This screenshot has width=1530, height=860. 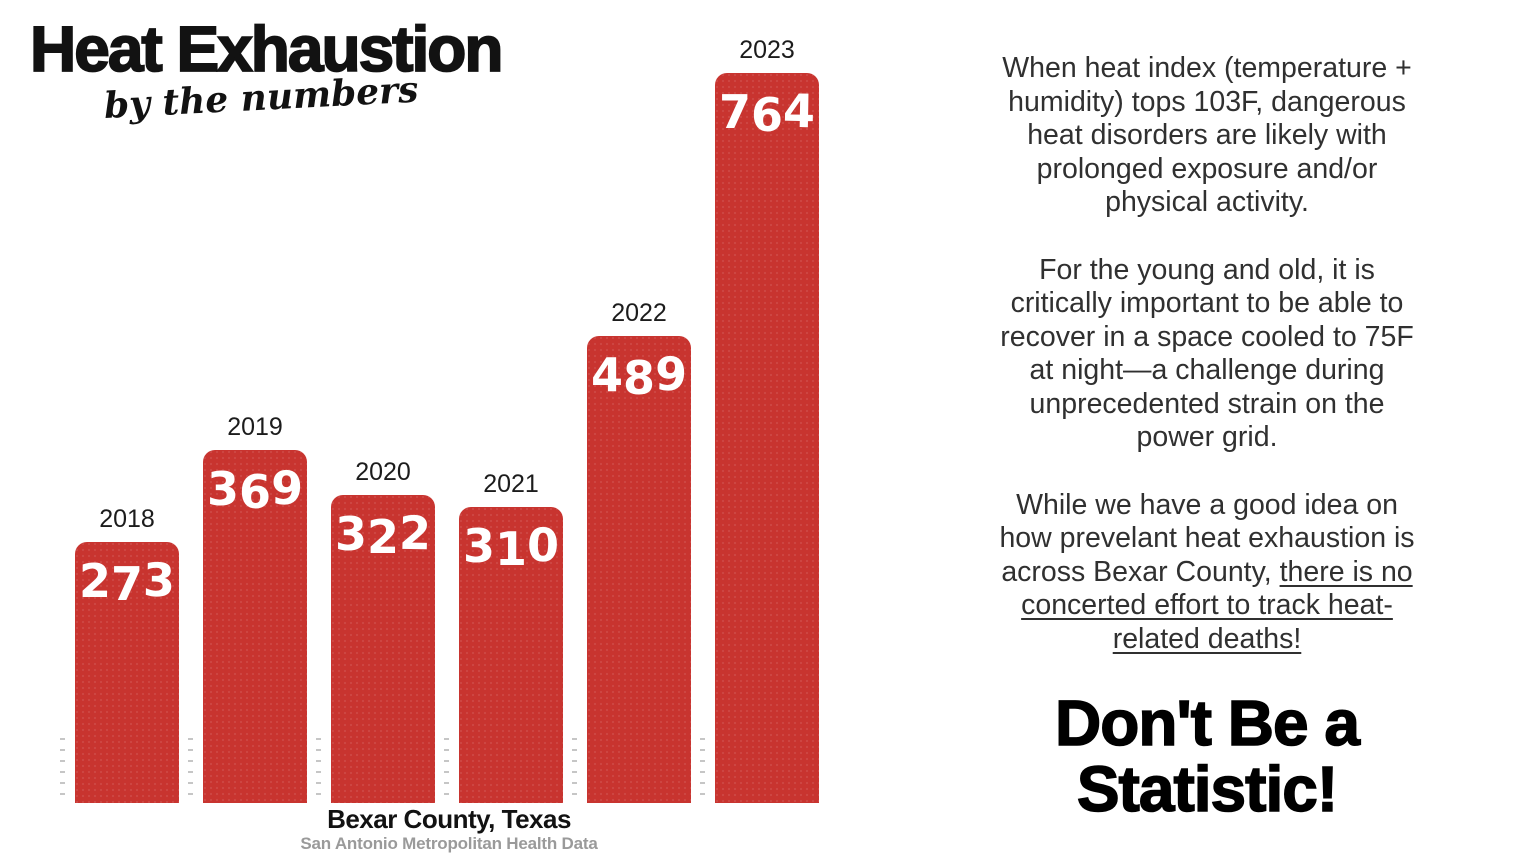 What do you see at coordinates (383, 649) in the screenshot?
I see `bar-2020: 322` at bounding box center [383, 649].